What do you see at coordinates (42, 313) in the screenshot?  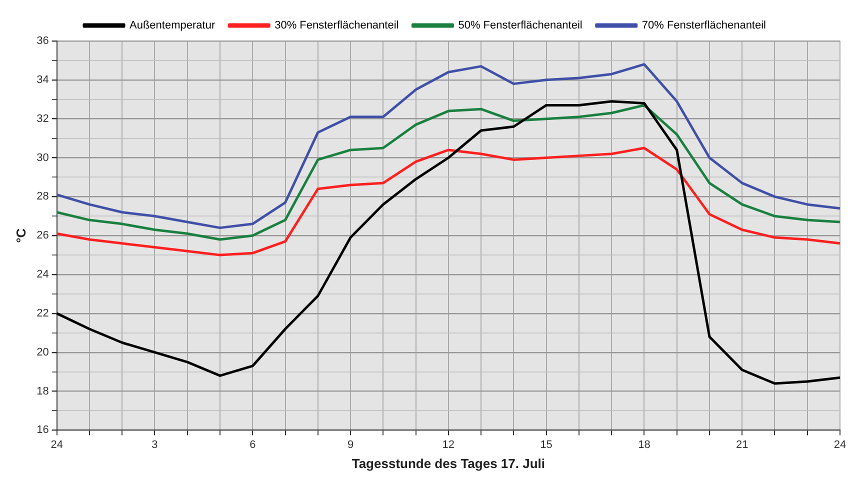 I see `y-tick-label: 22` at bounding box center [42, 313].